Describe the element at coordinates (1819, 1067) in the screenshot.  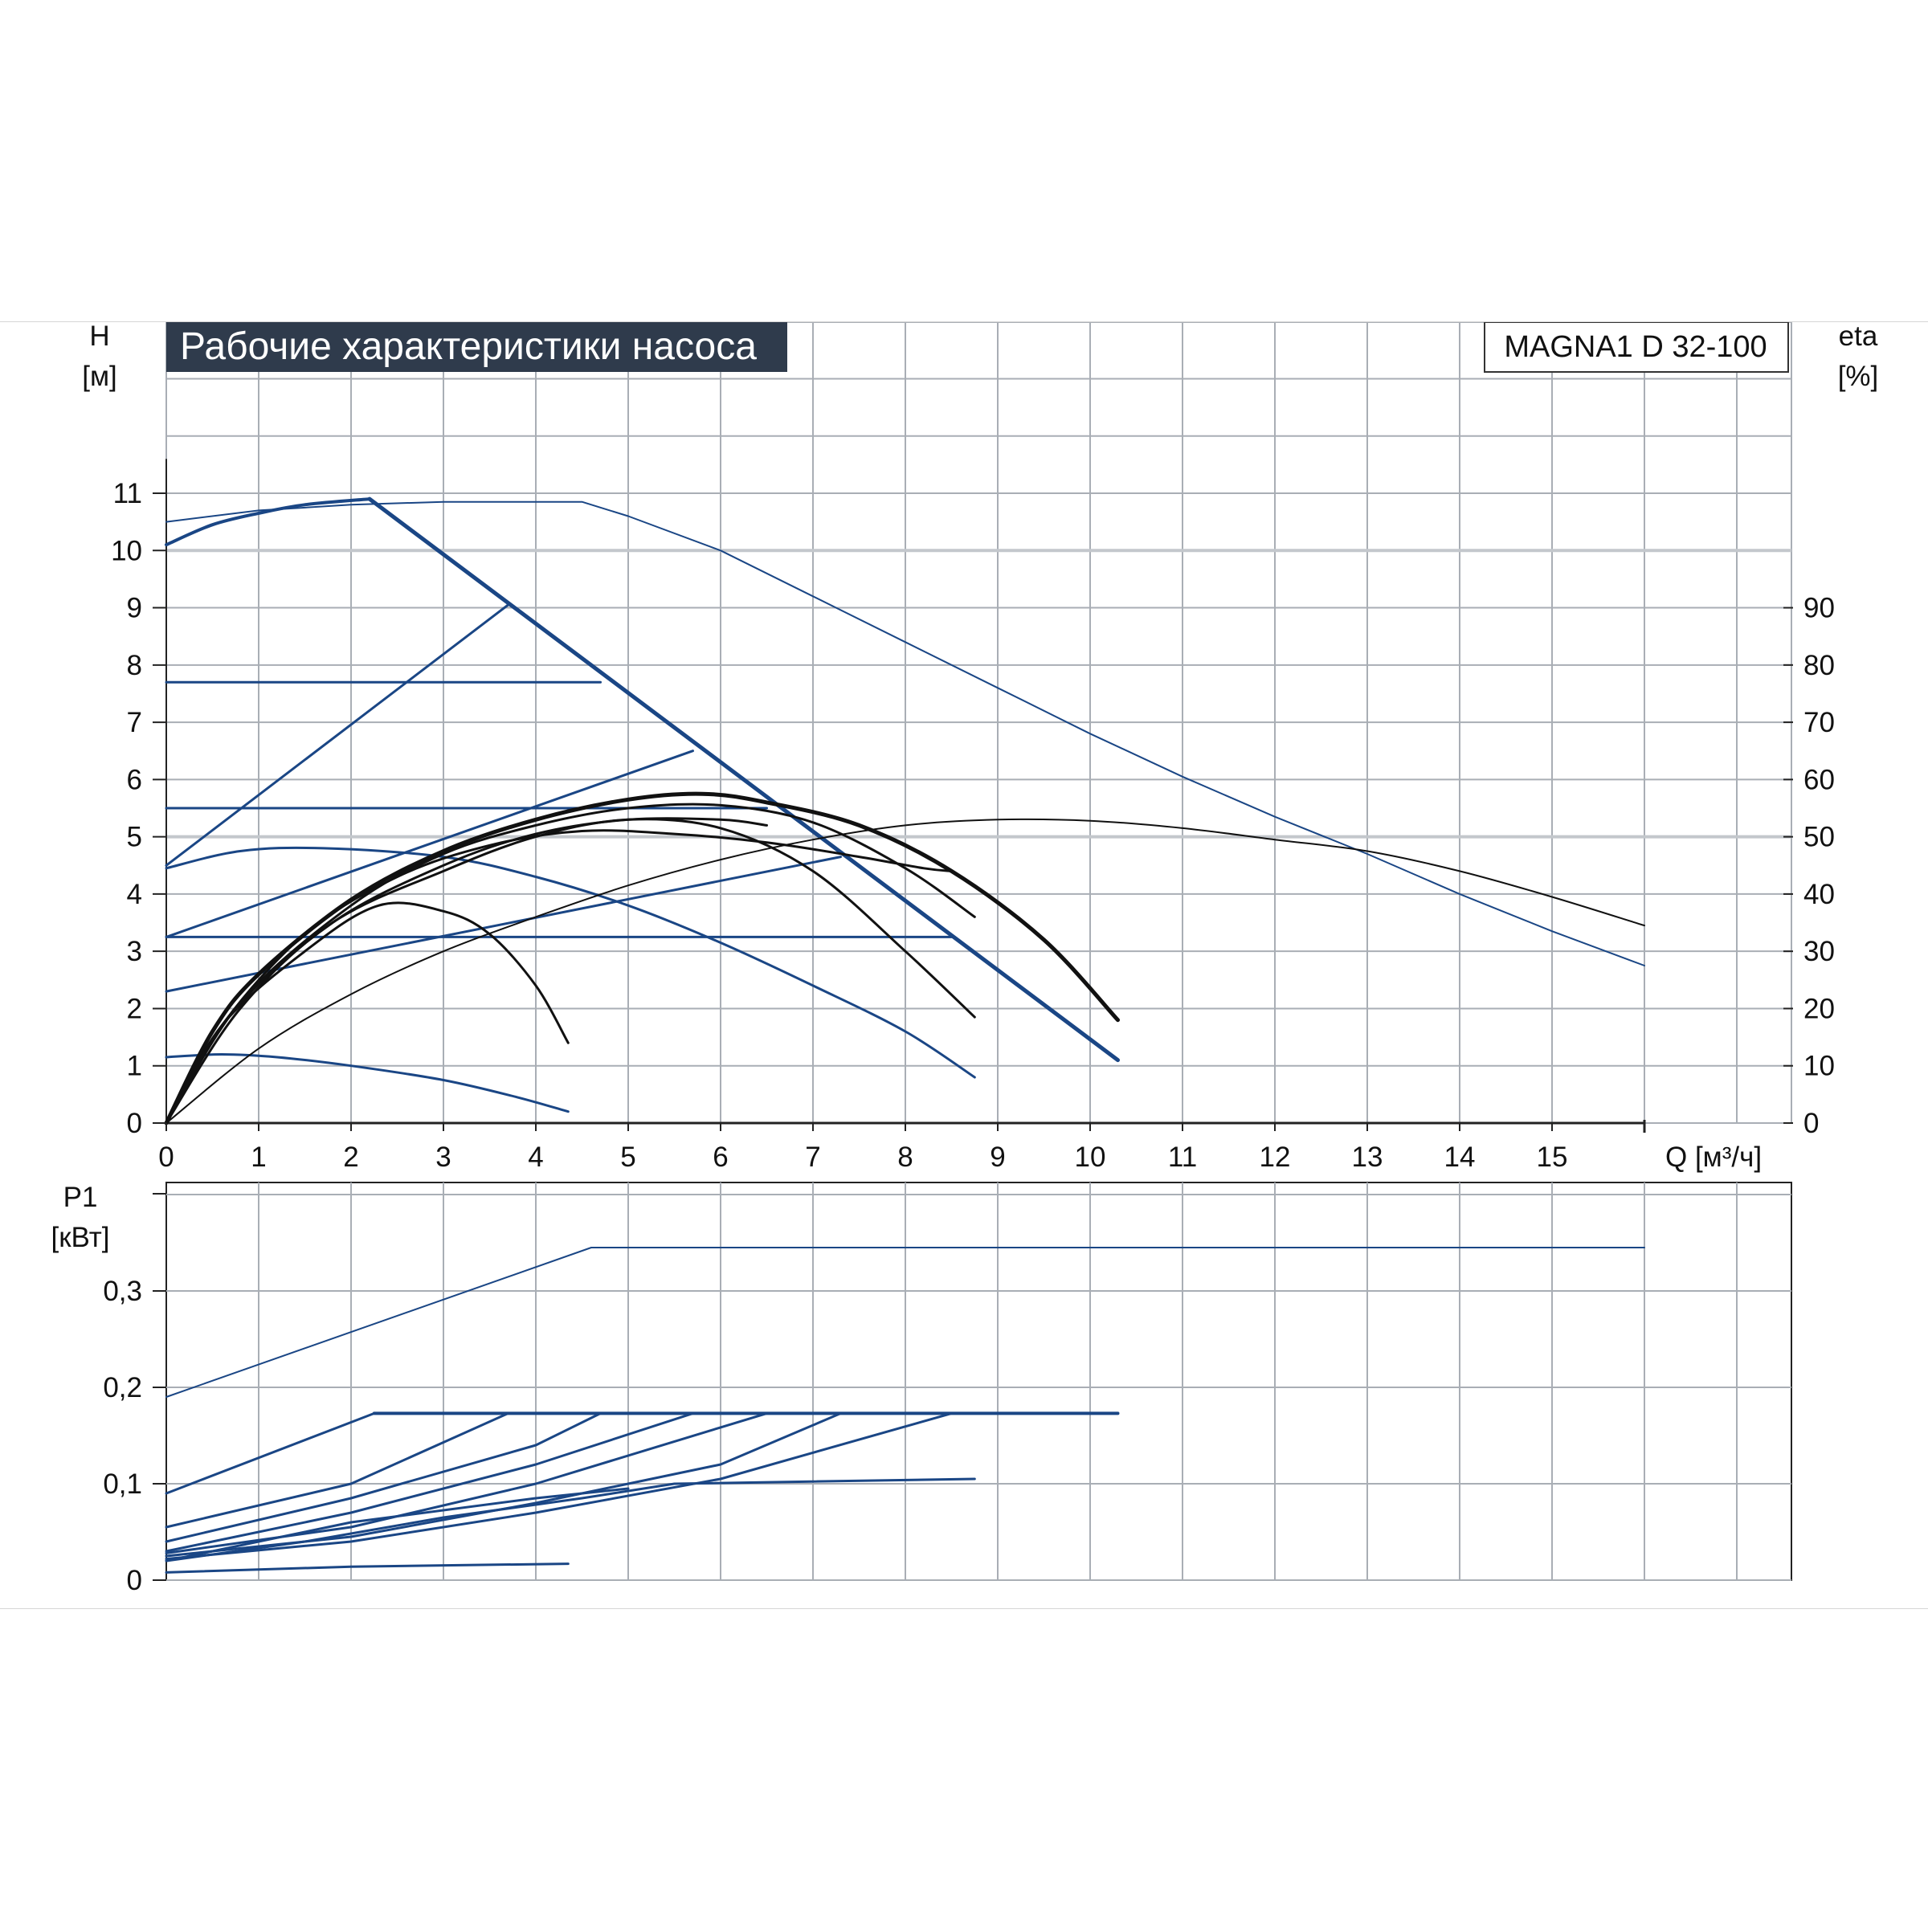
I see `eta-tick-label: 10` at that location.